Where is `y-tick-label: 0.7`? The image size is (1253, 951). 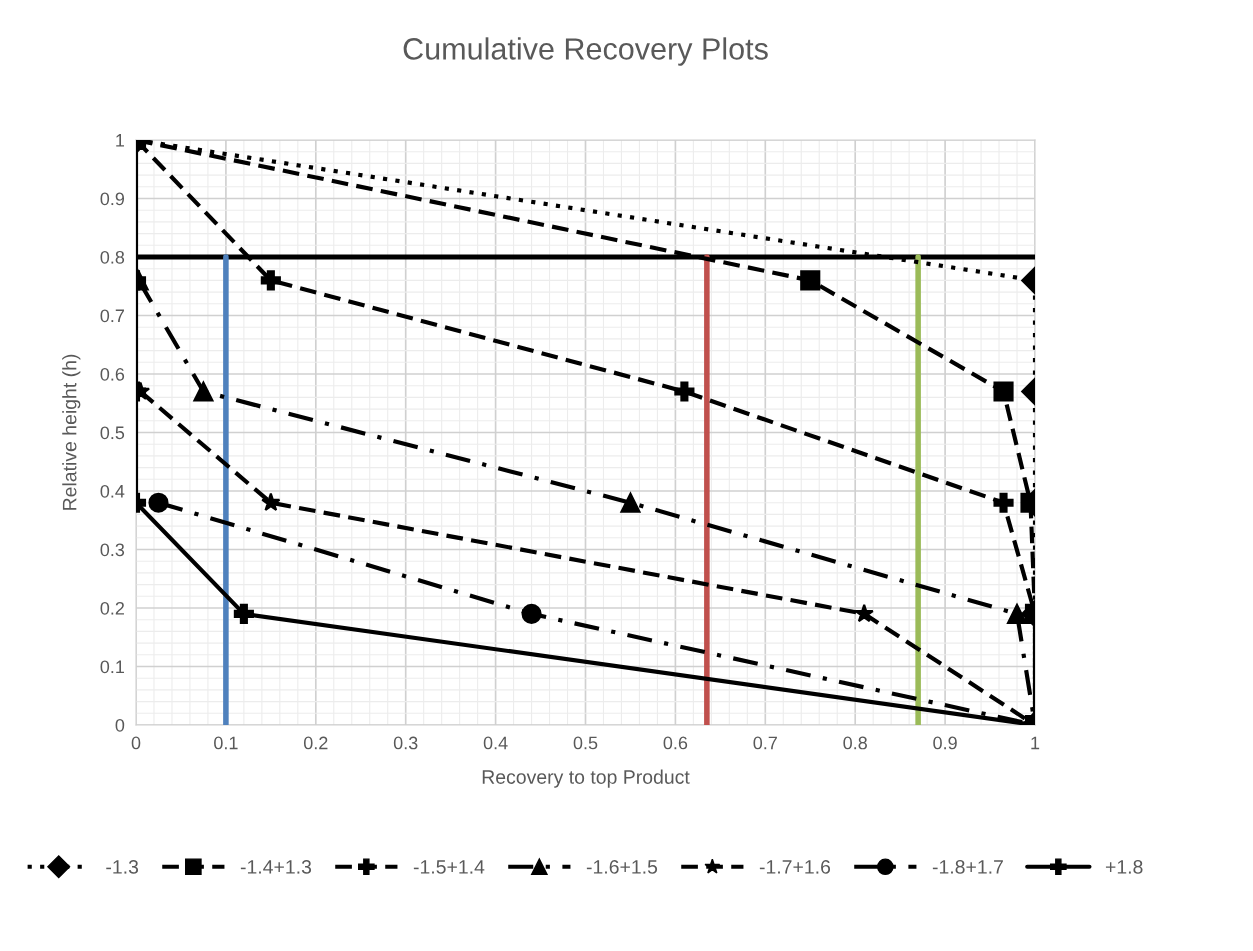 y-tick-label: 0.7 is located at coordinates (112, 316).